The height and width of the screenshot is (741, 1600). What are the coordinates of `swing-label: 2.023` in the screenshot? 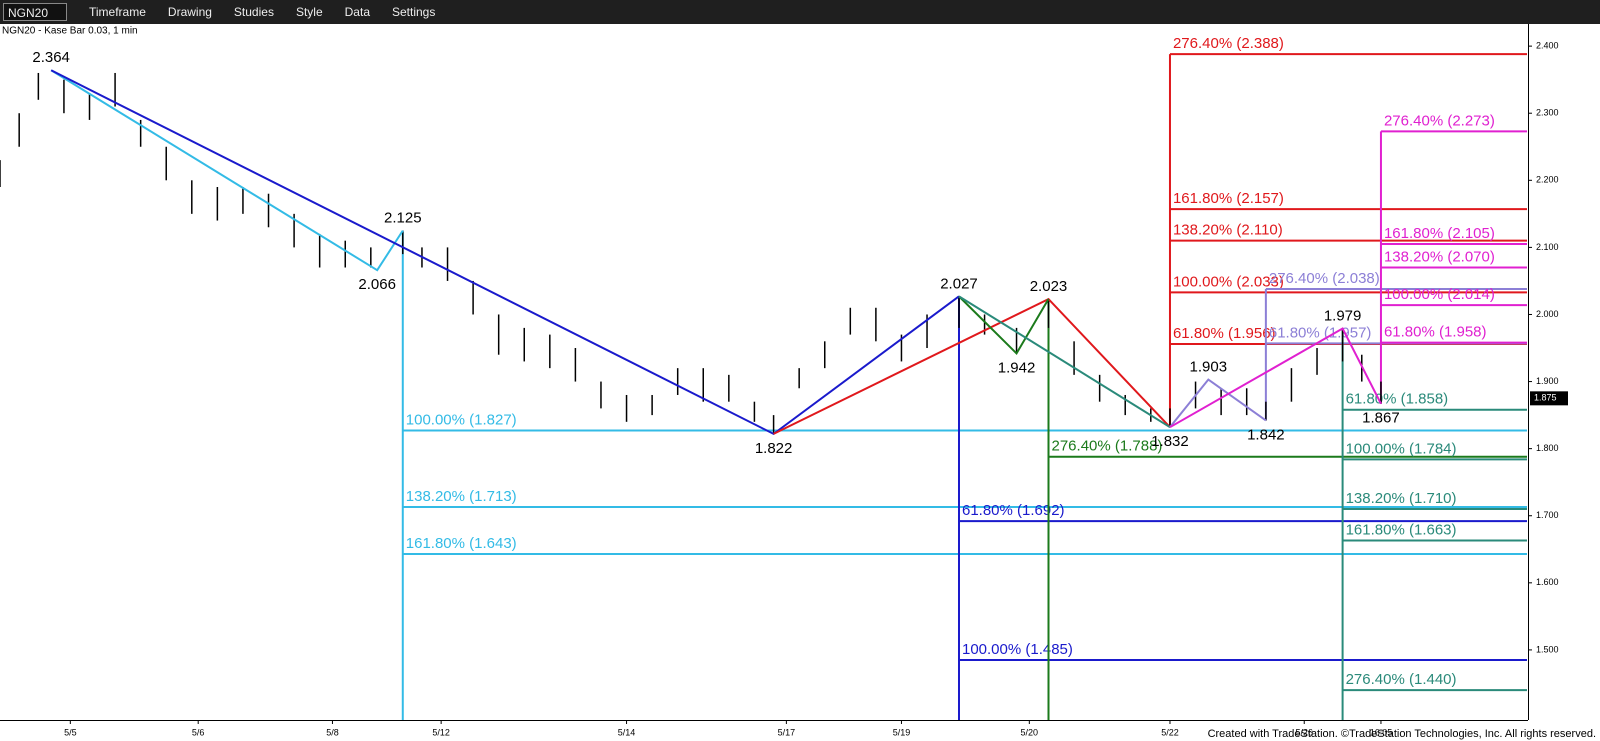 It's located at (1049, 286).